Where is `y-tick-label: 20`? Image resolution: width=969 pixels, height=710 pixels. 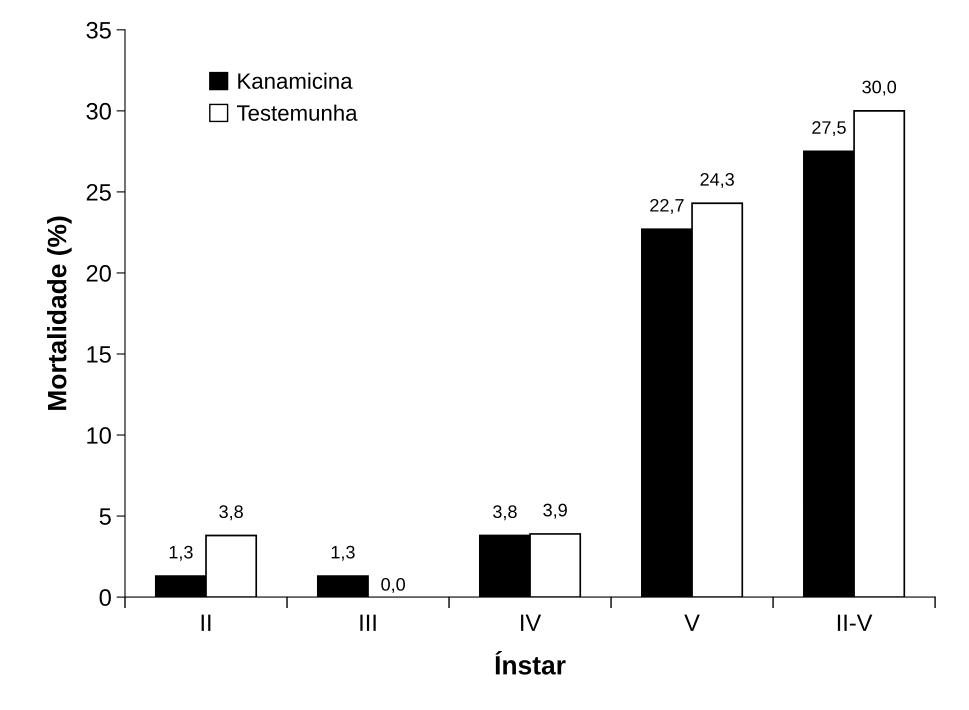 y-tick-label: 20 is located at coordinates (98, 273).